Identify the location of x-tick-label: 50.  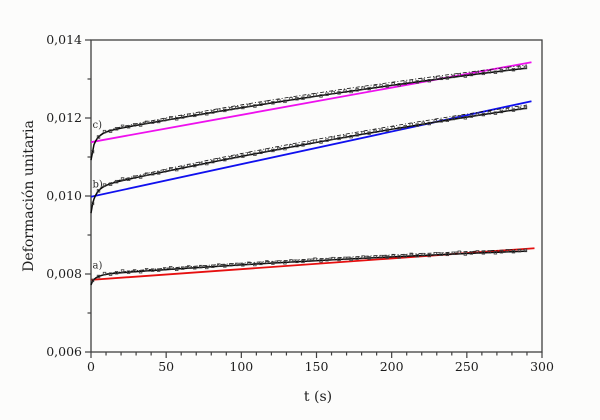
(166, 366).